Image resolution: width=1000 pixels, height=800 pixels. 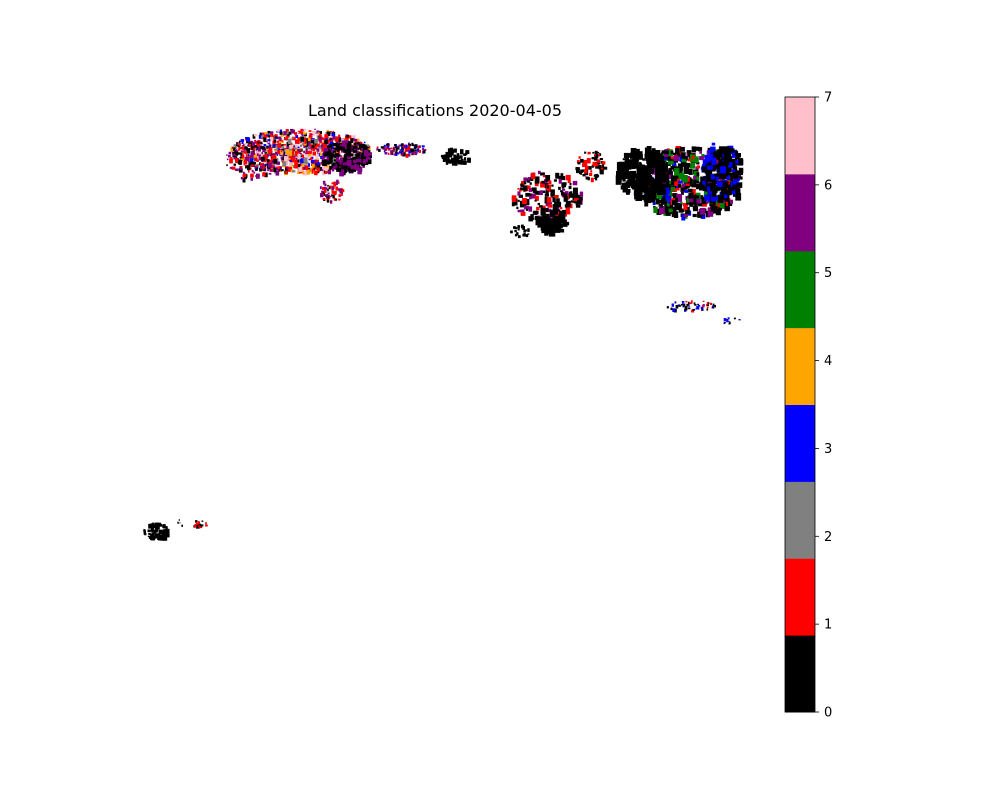 I want to click on colorbar-tick-label-0: 0, so click(x=828, y=713).